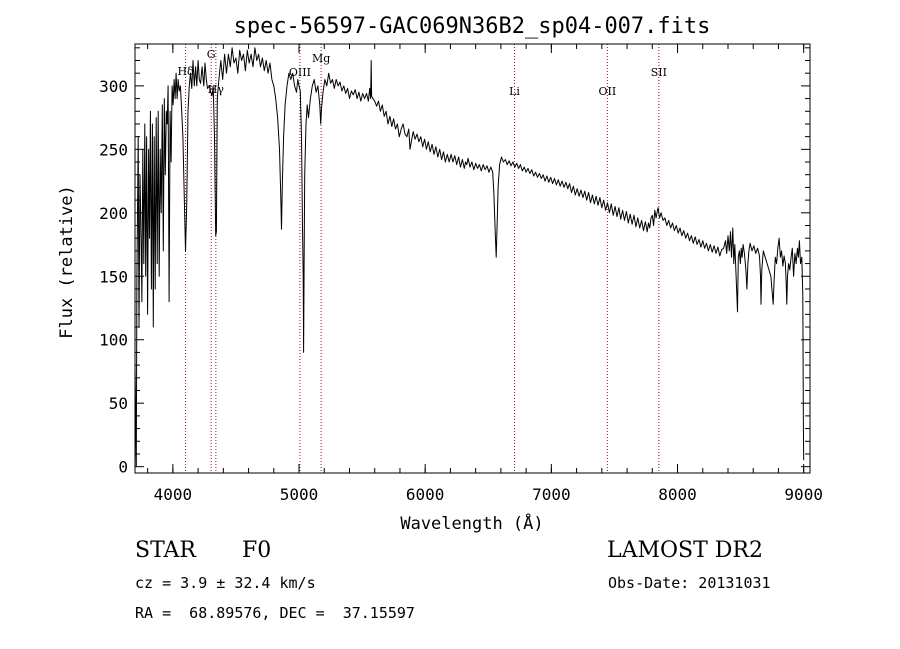  I want to click on redshift-value: cz = 3.9 ± 32.4 km/s, so click(225, 583).